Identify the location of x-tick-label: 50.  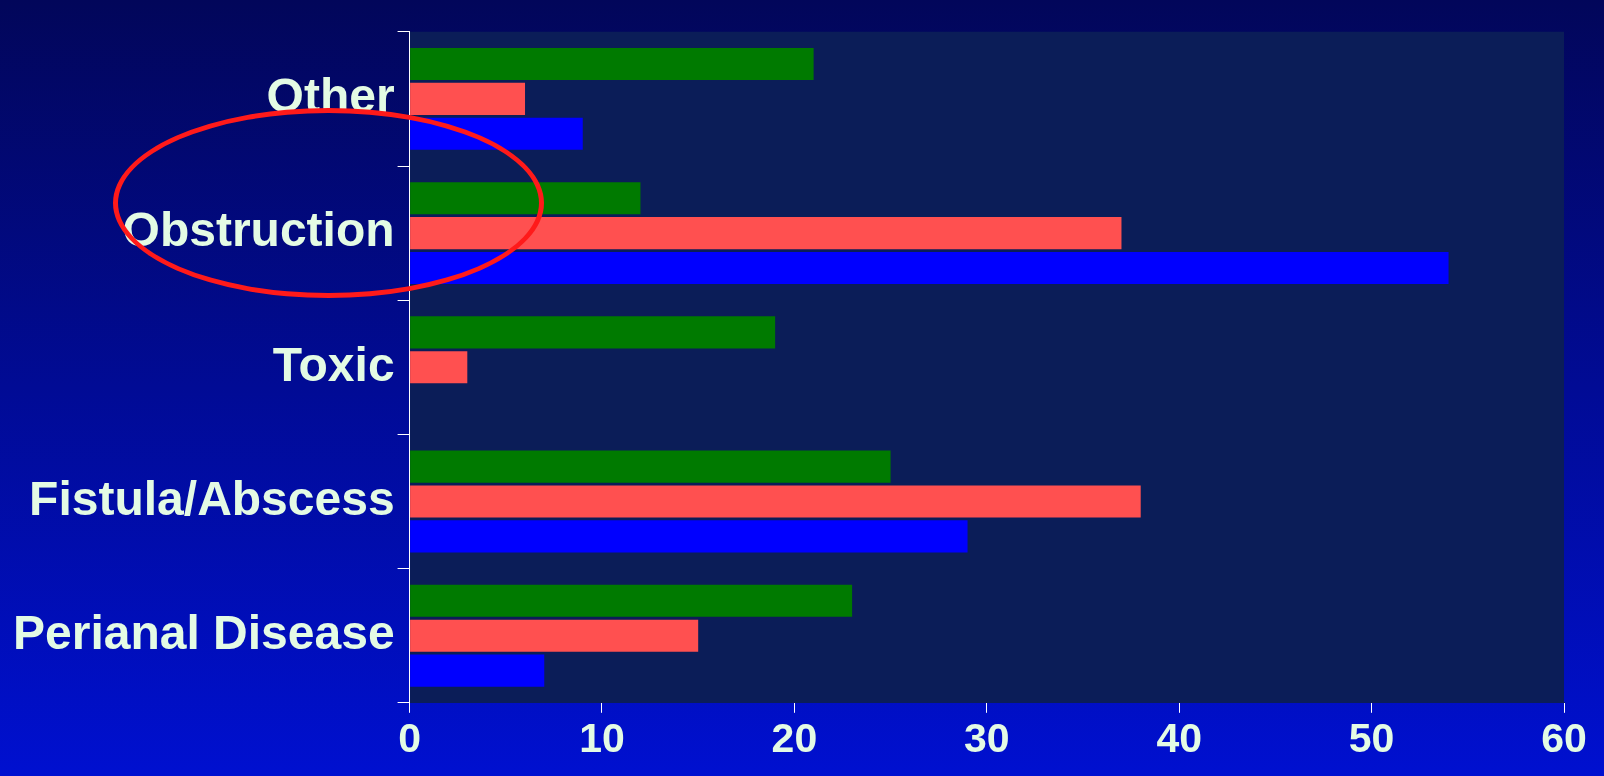
(1371, 737).